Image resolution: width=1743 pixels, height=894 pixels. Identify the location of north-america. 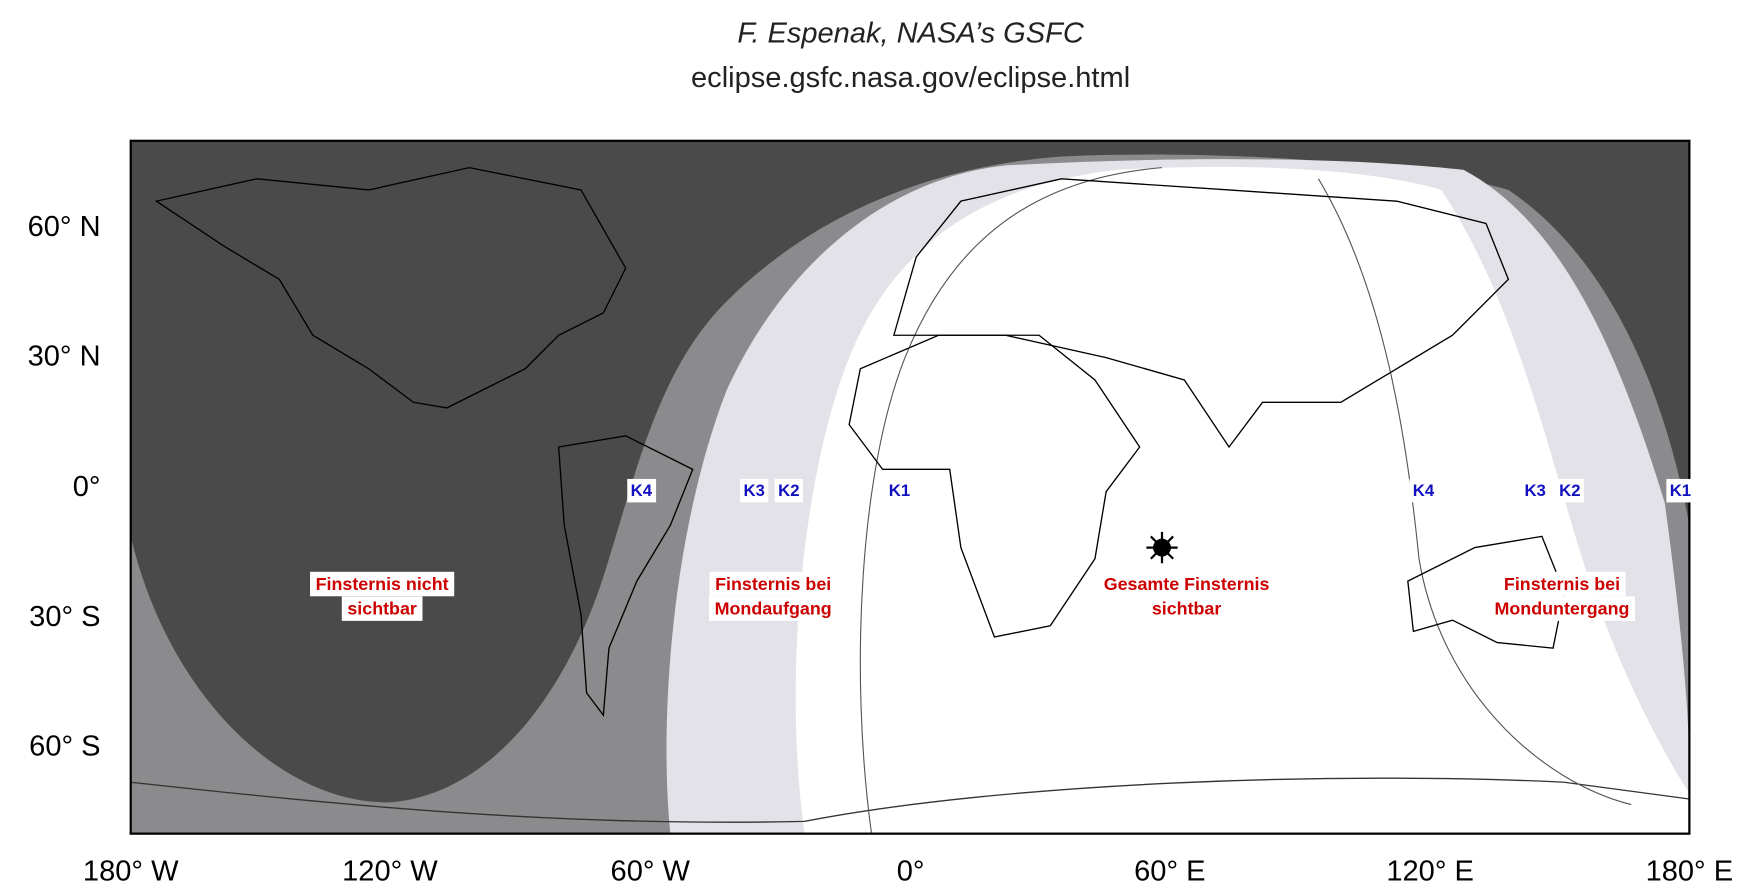
(390, 287).